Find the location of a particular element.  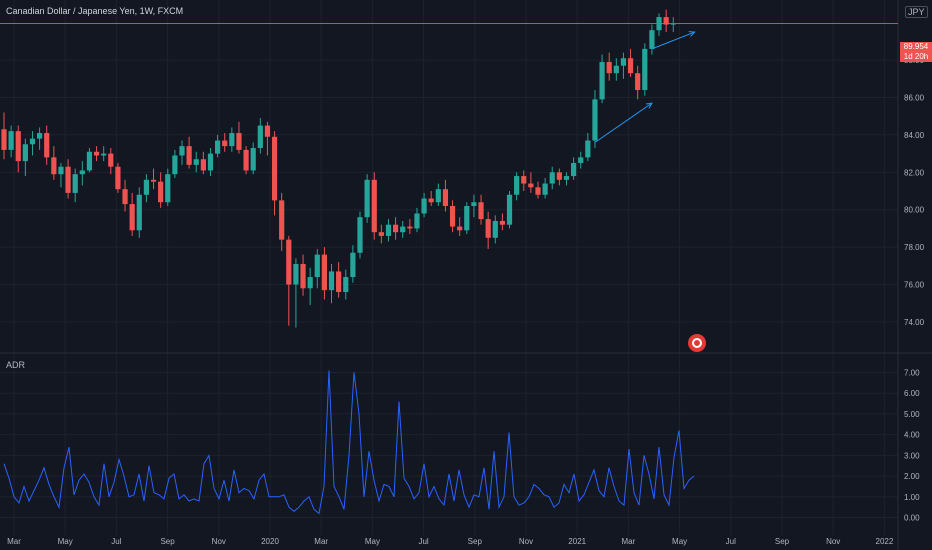

adr-tick-label: 0.00 is located at coordinates (912, 518).